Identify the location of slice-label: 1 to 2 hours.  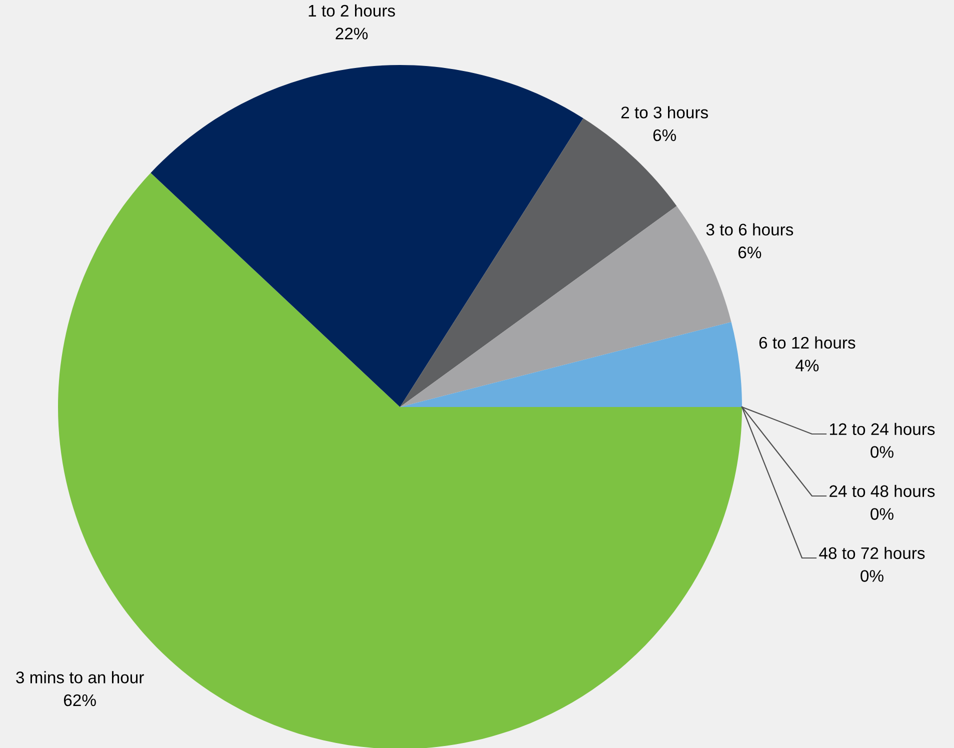
(351, 10).